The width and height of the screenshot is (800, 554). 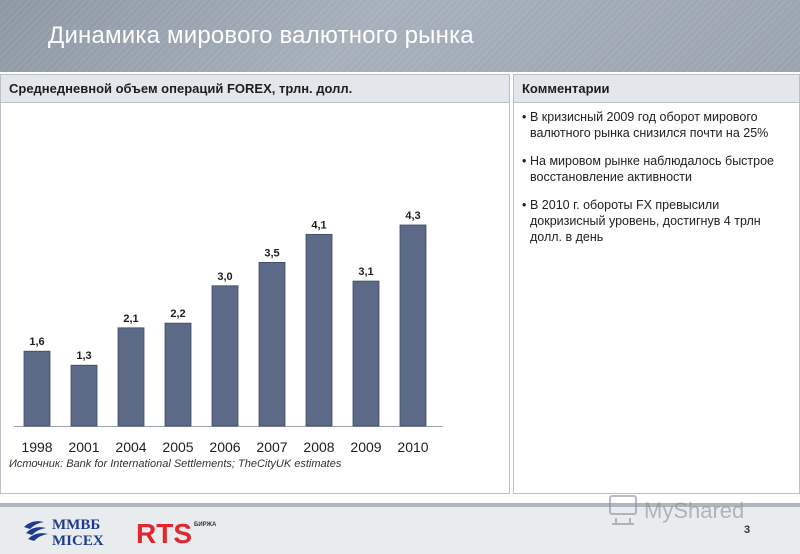 I want to click on footer, so click(x=400, y=530).